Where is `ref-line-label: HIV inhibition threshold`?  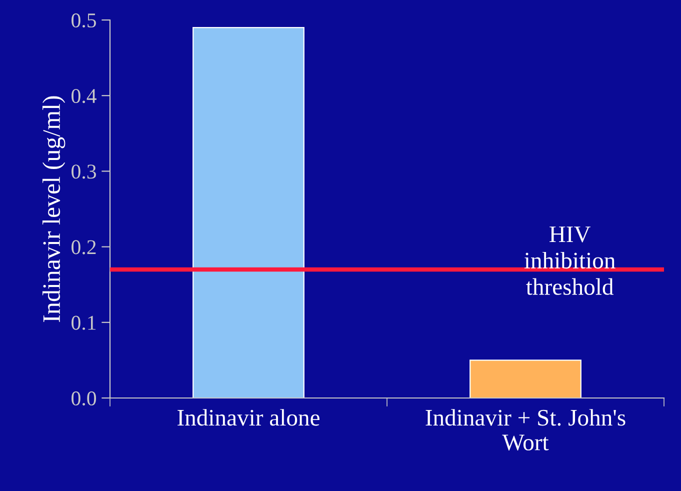 ref-line-label: HIV inhibition threshold is located at coordinates (570, 260).